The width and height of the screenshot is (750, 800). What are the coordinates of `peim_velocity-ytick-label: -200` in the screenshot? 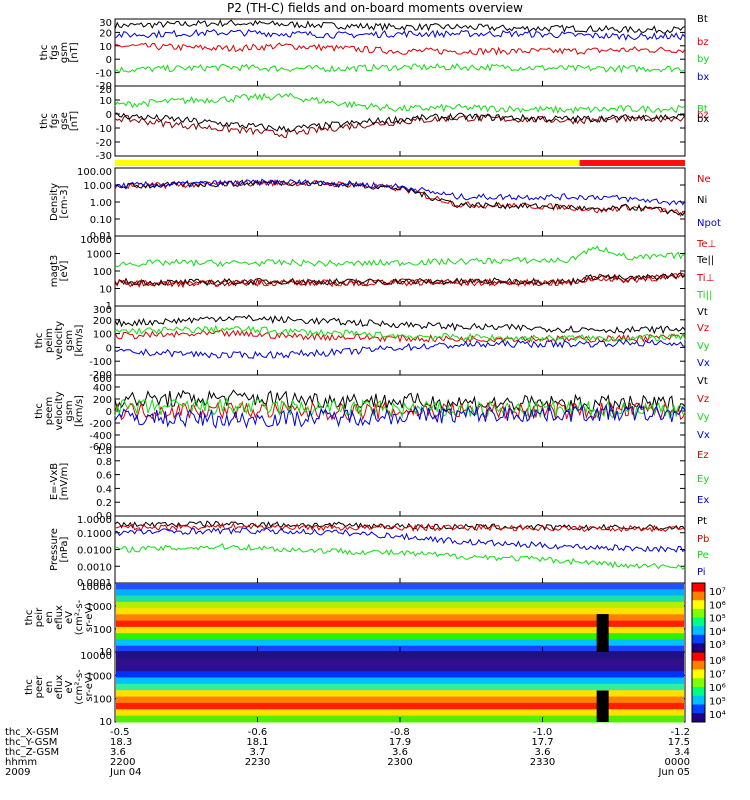 It's located at (100, 375).